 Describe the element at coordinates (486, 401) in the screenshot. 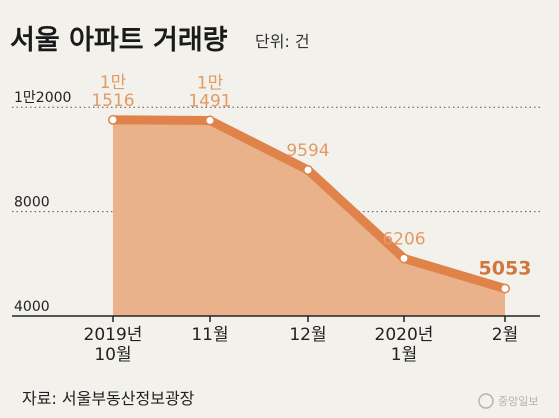

I see `watermark-icon` at that location.